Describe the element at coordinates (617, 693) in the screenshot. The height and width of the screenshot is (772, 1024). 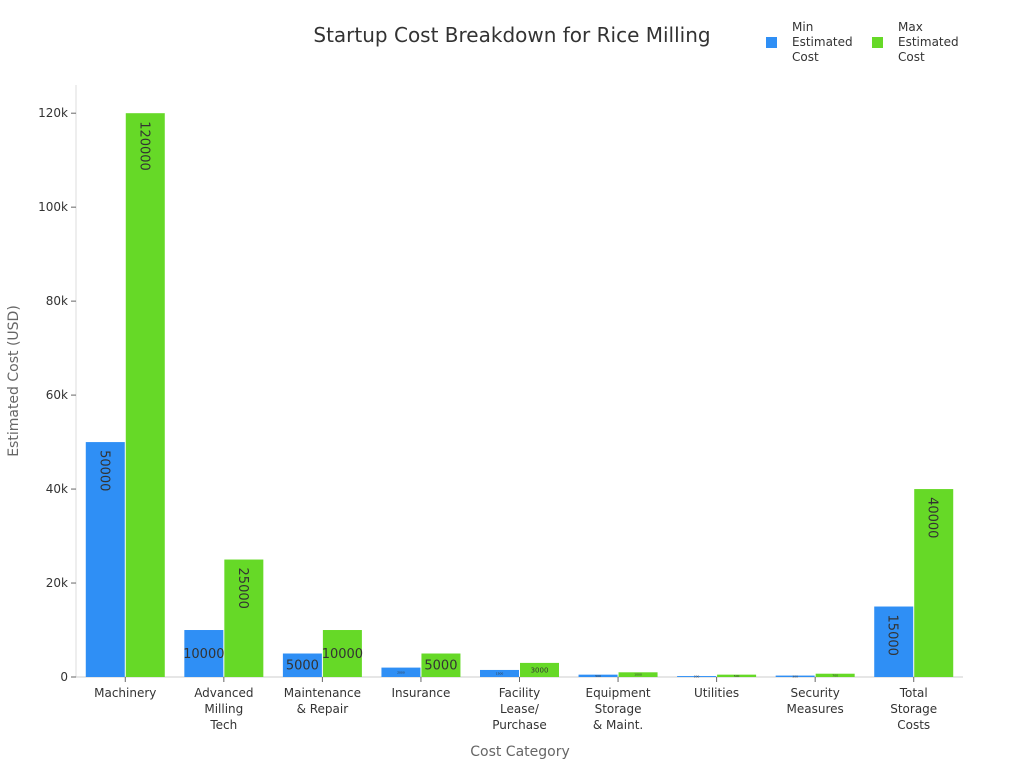
I see `x-tick-label: Equipment` at that location.